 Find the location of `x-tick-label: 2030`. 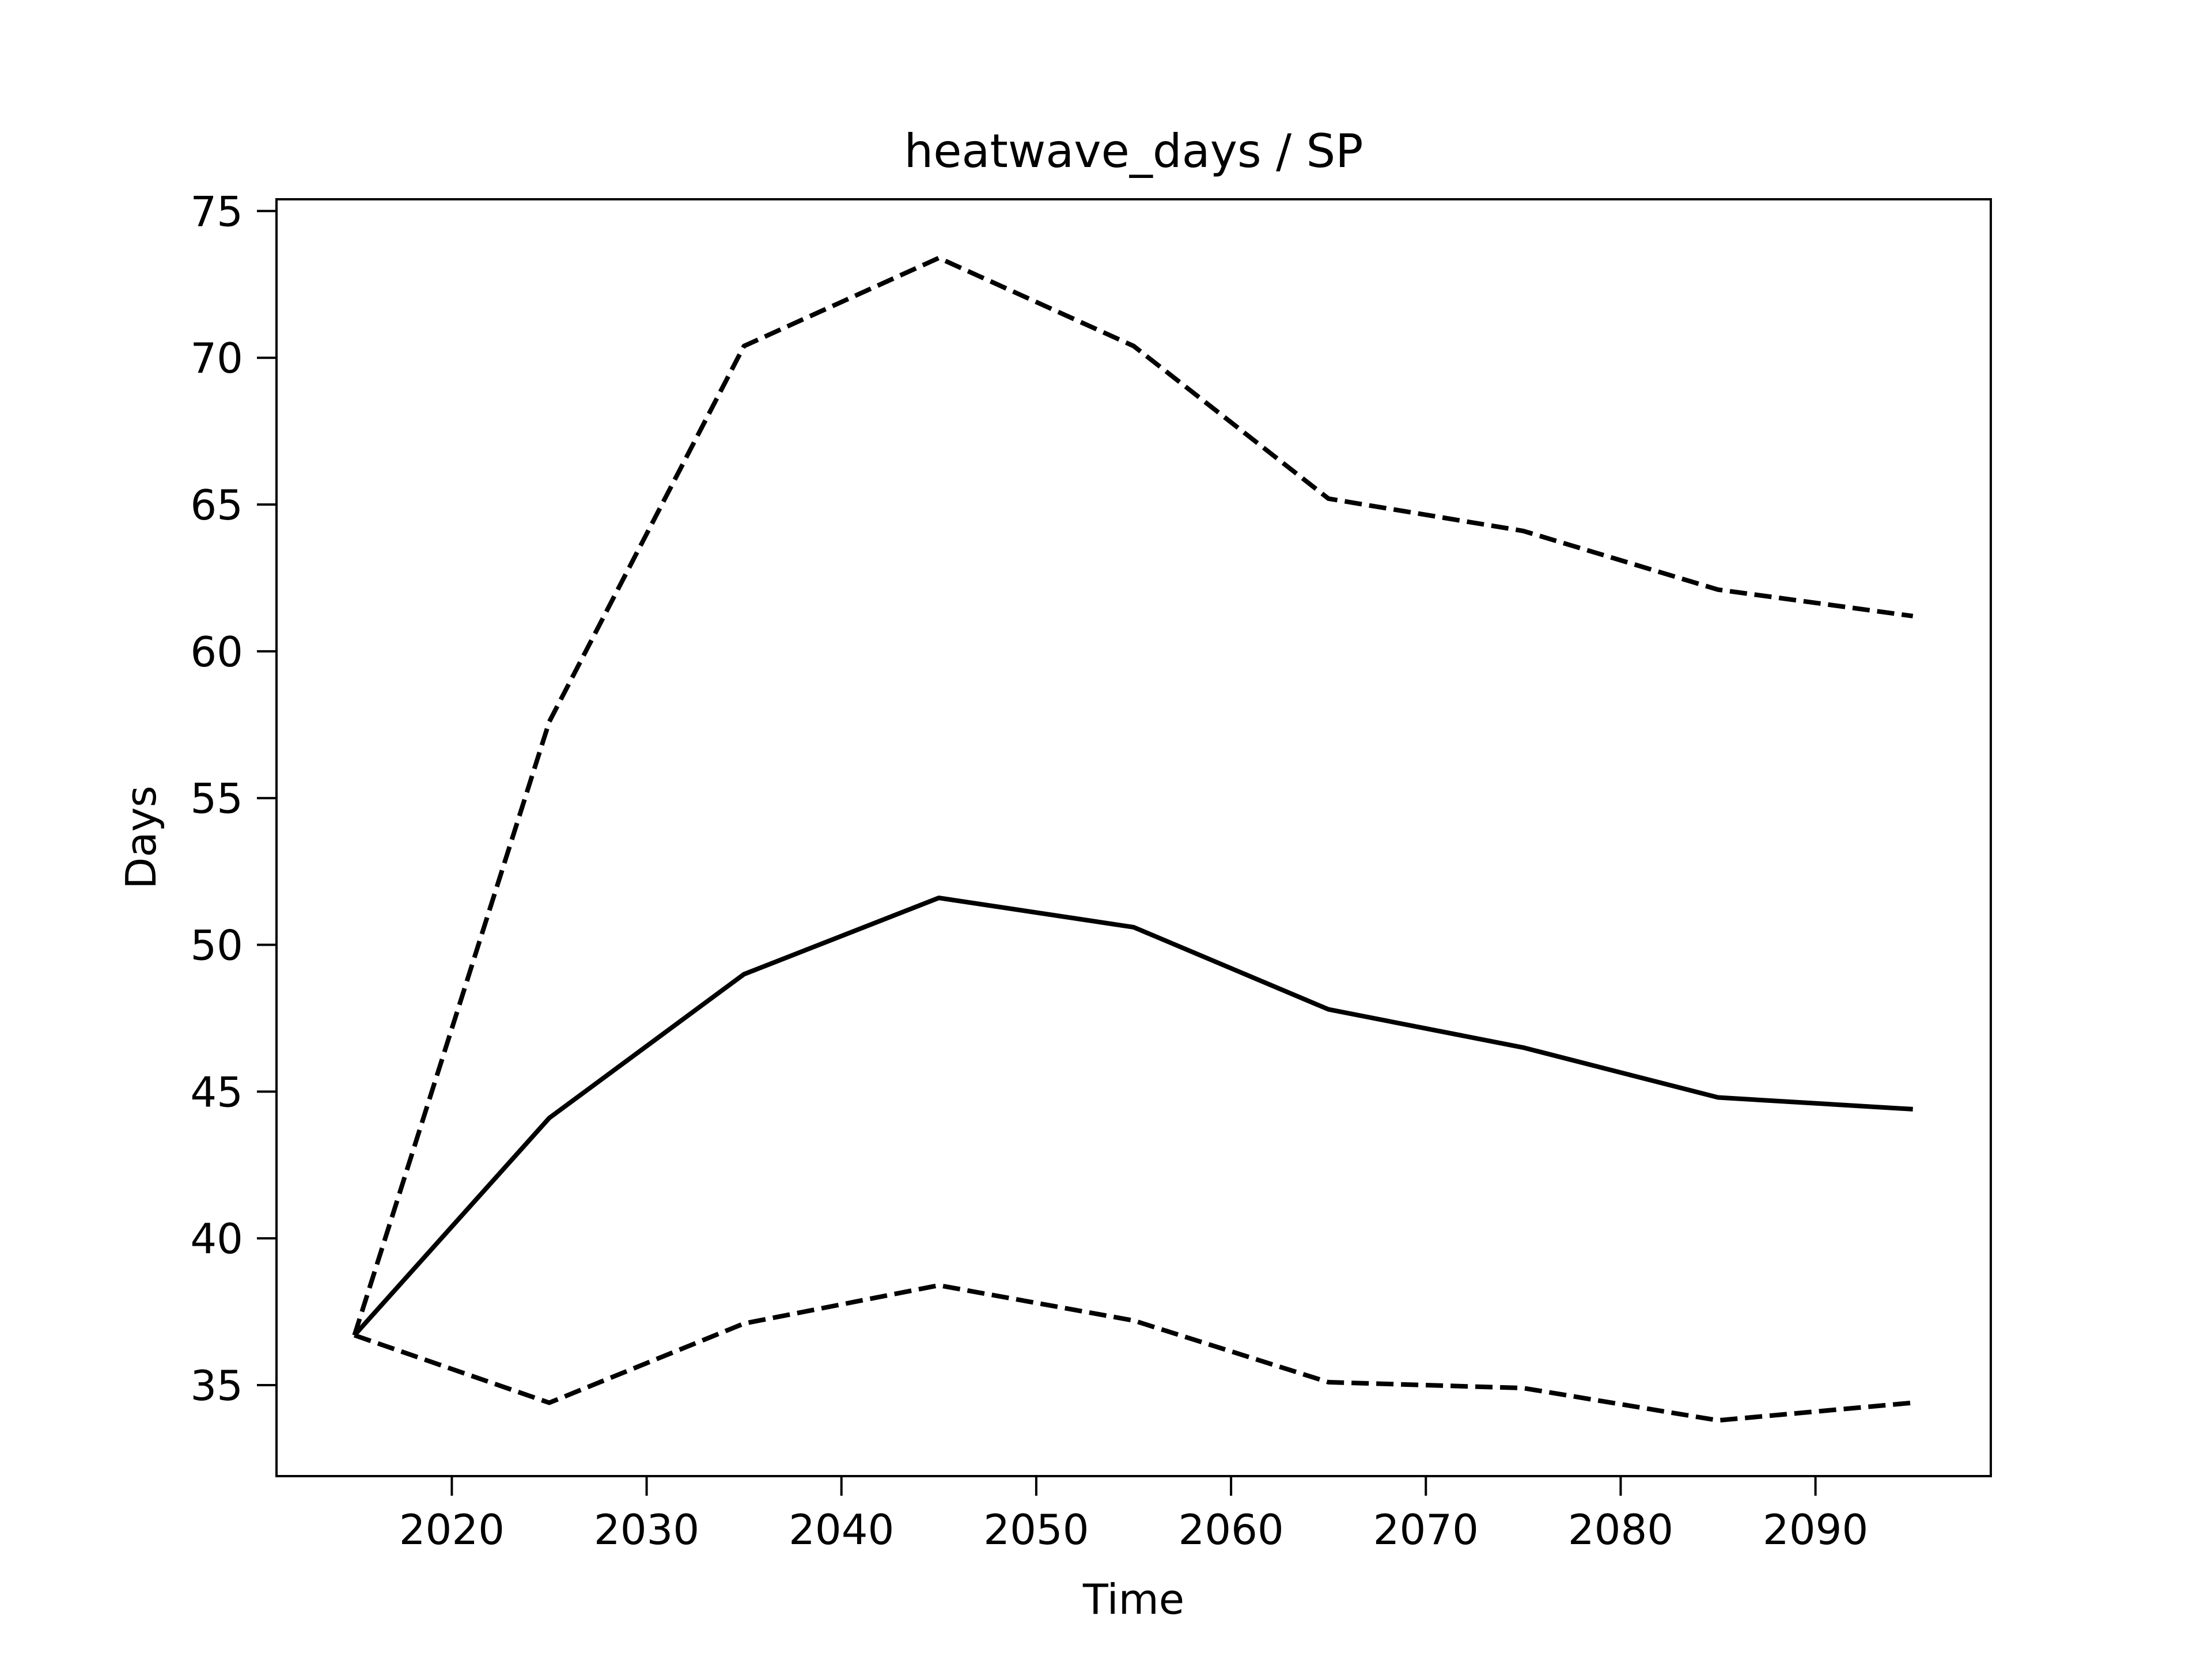

x-tick-label: 2030 is located at coordinates (646, 1529).